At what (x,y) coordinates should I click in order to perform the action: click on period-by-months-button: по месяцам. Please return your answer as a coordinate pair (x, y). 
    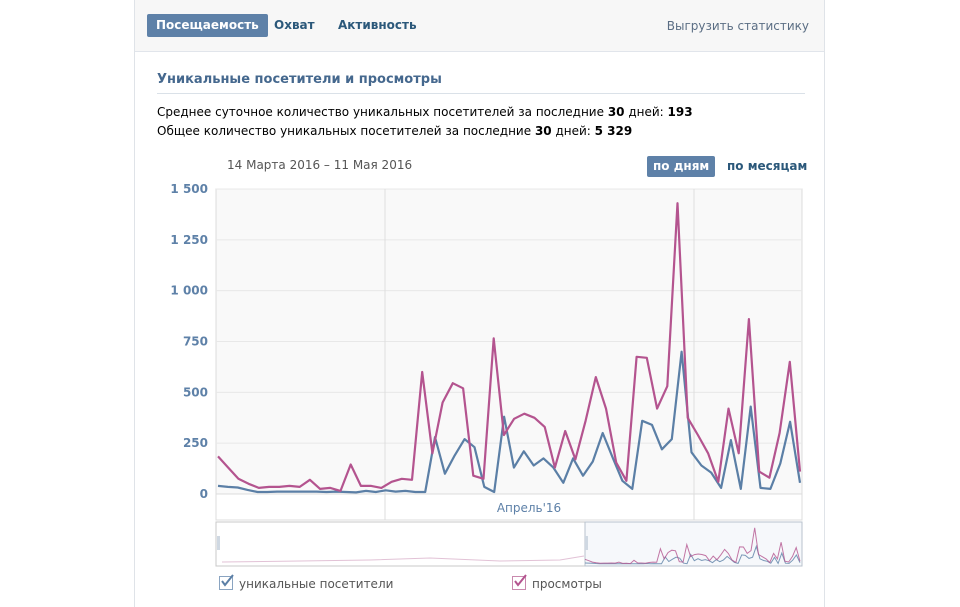
    Looking at the image, I should click on (767, 166).